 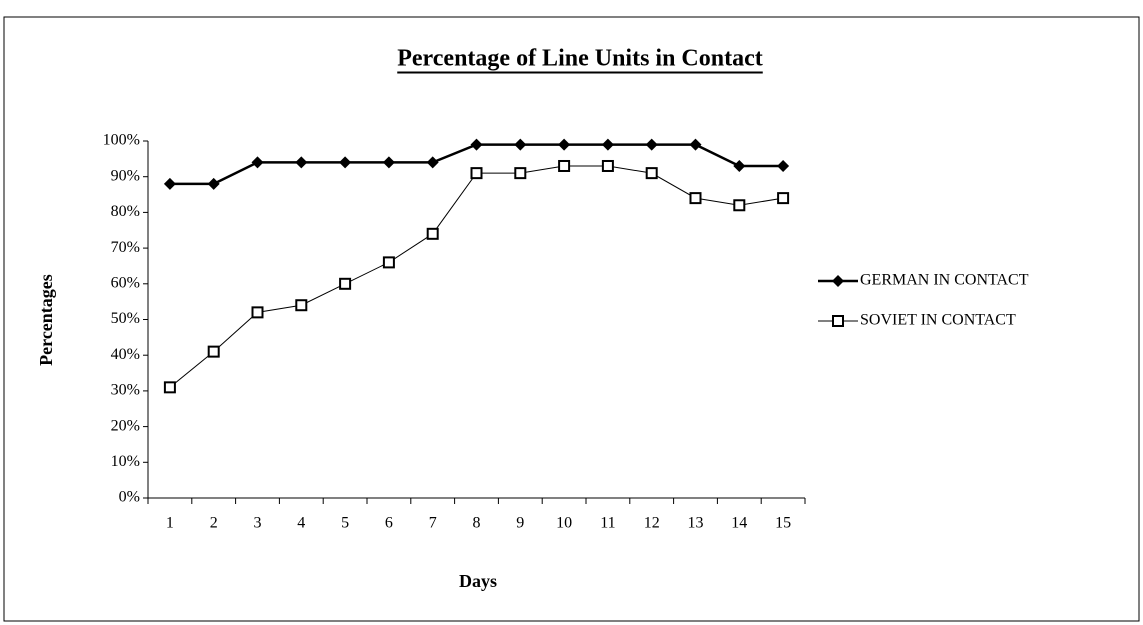 What do you see at coordinates (944, 280) in the screenshot?
I see `legend-label: GERMAN IN CONTACT` at bounding box center [944, 280].